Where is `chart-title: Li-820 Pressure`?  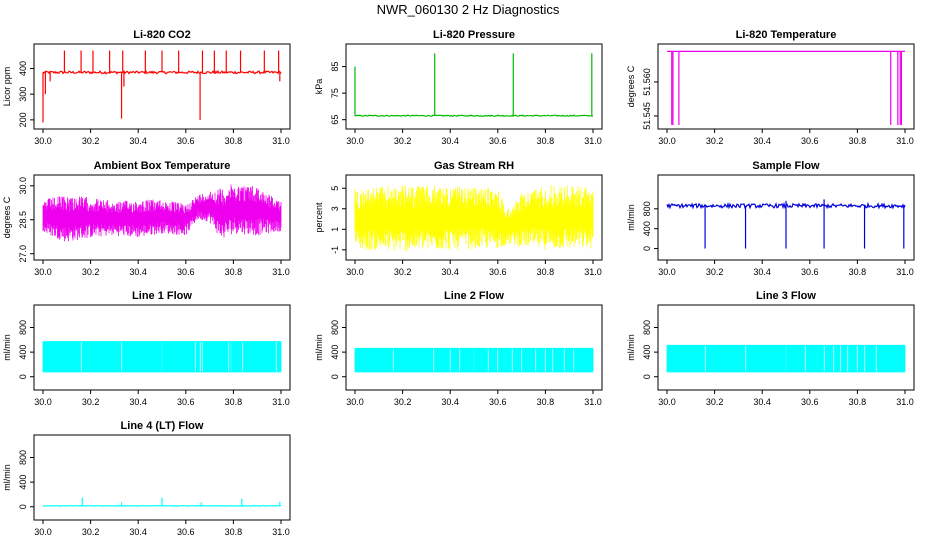 chart-title: Li-820 Pressure is located at coordinates (474, 35).